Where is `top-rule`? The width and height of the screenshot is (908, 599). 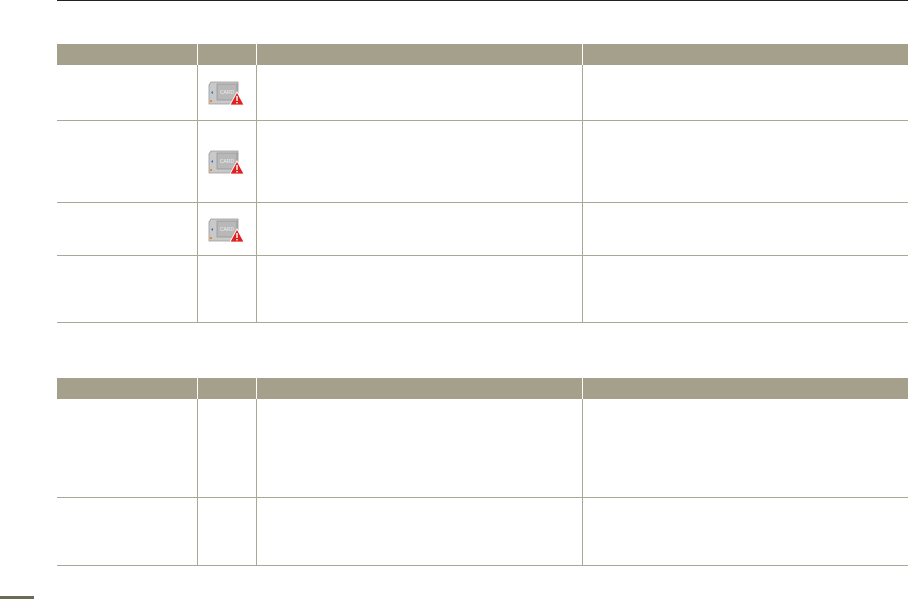 top-rule is located at coordinates (482, 0).